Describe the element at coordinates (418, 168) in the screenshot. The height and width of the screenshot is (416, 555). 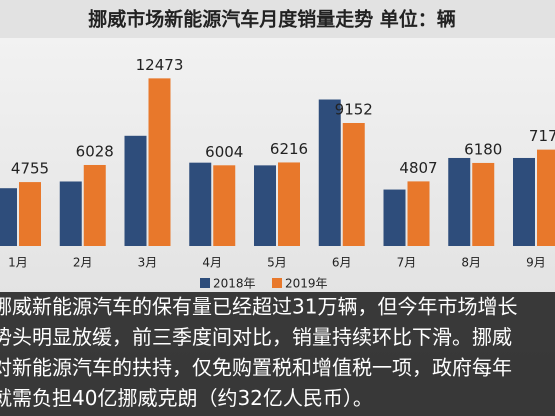
I see `data-label: 4807` at that location.